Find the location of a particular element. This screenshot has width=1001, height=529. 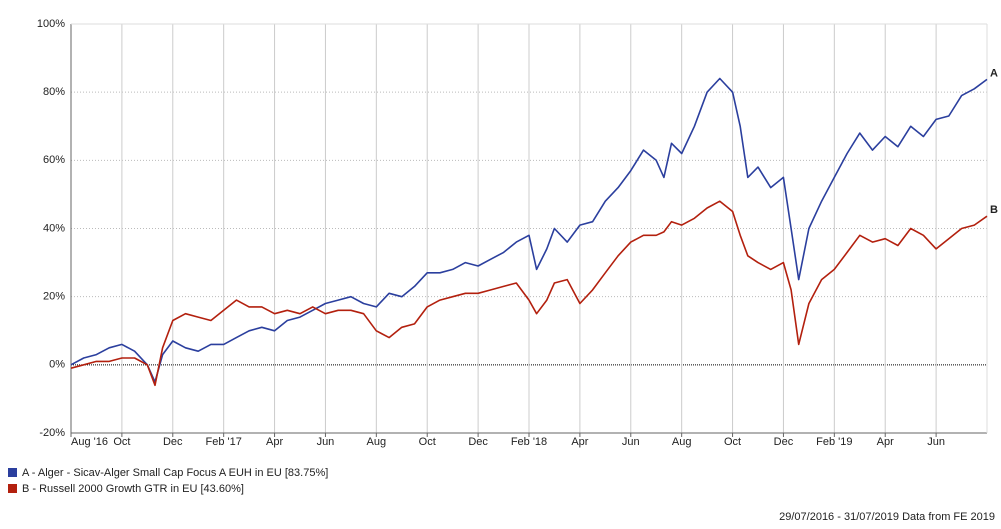

x-tick-label: Feb '19 is located at coordinates (834, 442).